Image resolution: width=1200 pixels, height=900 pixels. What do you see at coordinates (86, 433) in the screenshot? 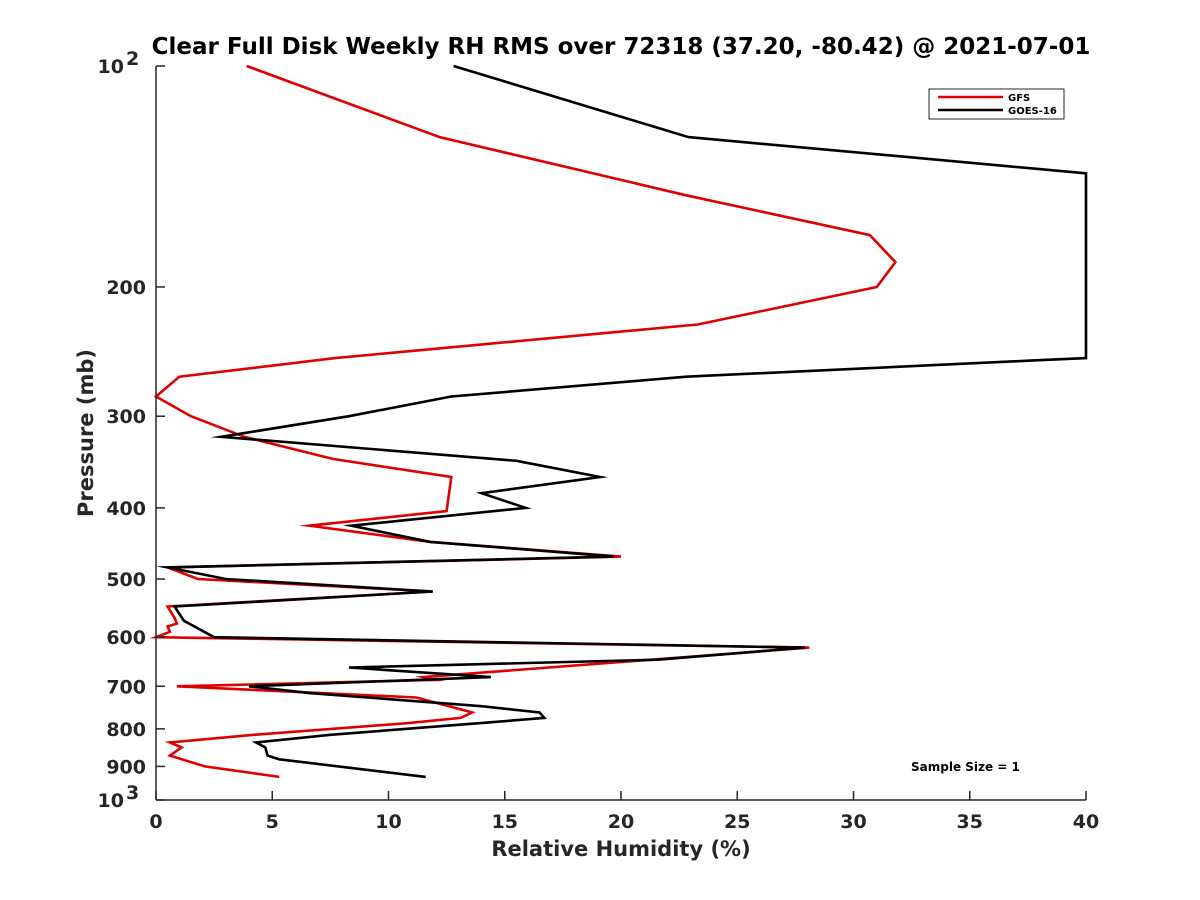
I see `y-axis-label: Pressure (mb)` at bounding box center [86, 433].